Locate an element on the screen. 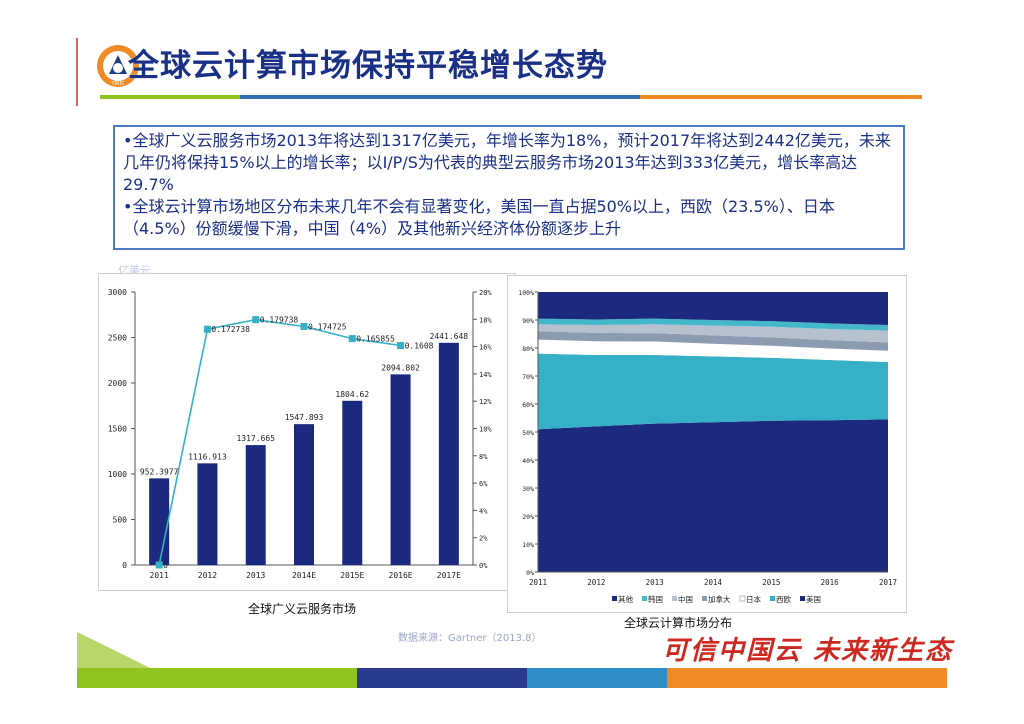 The height and width of the screenshot is (724, 1024). x-tick-label: 2015E is located at coordinates (352, 575).